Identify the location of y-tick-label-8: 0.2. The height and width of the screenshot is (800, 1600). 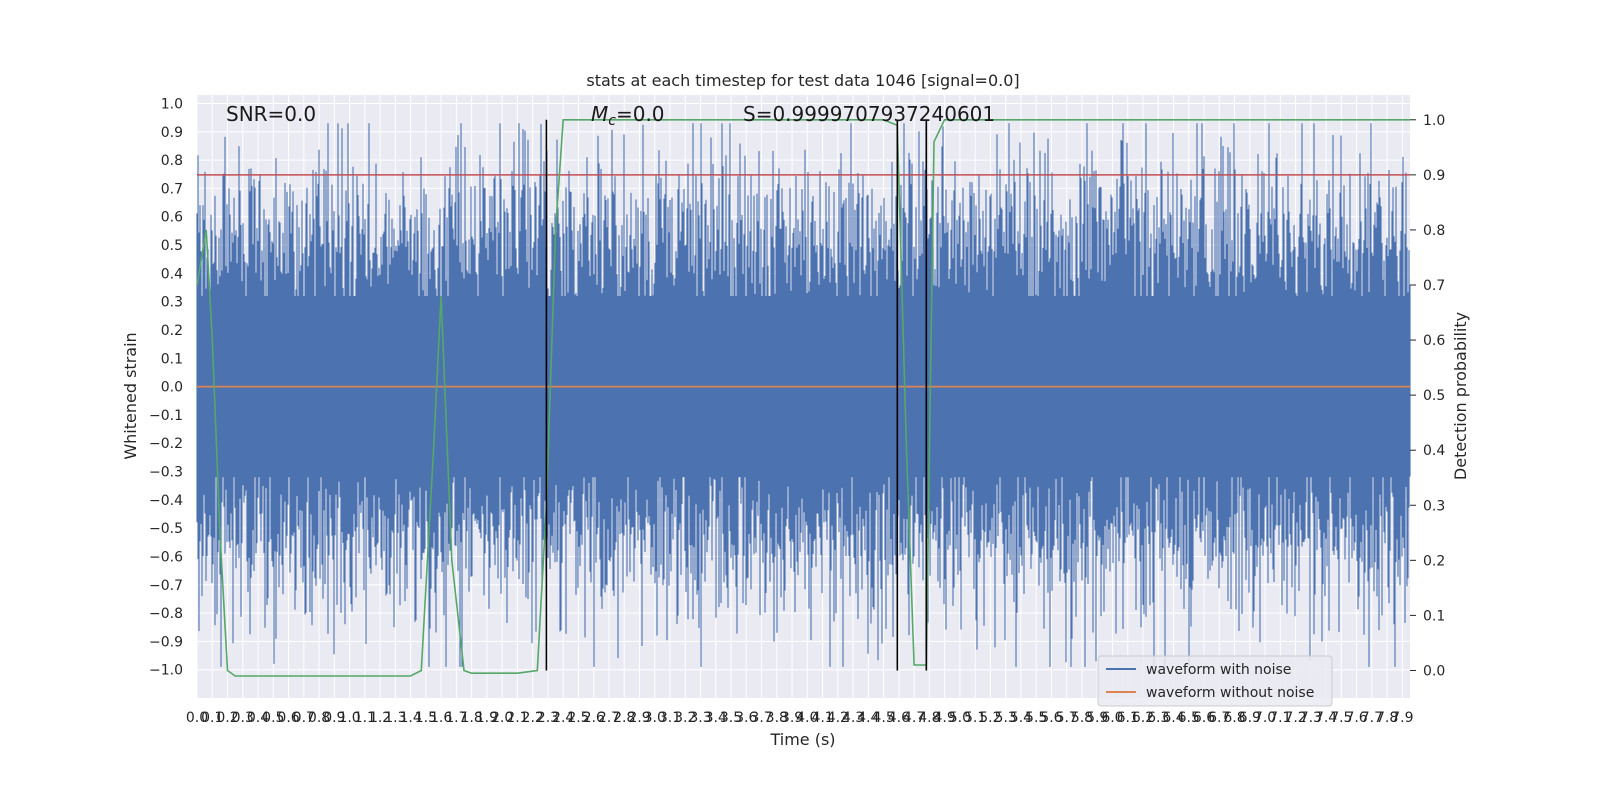
(172, 331).